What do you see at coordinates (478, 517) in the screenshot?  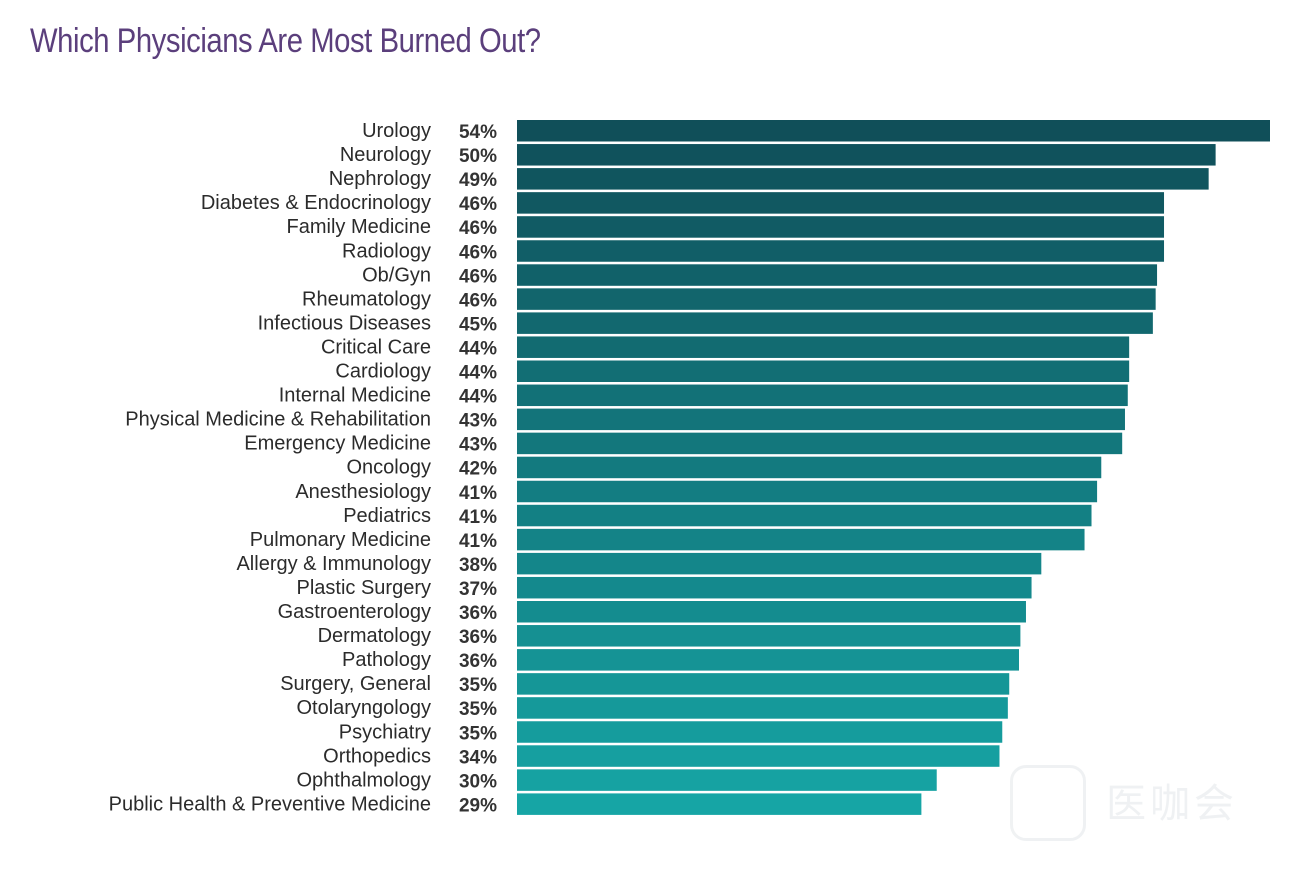 I see `value-label-pediatrics: 41%` at bounding box center [478, 517].